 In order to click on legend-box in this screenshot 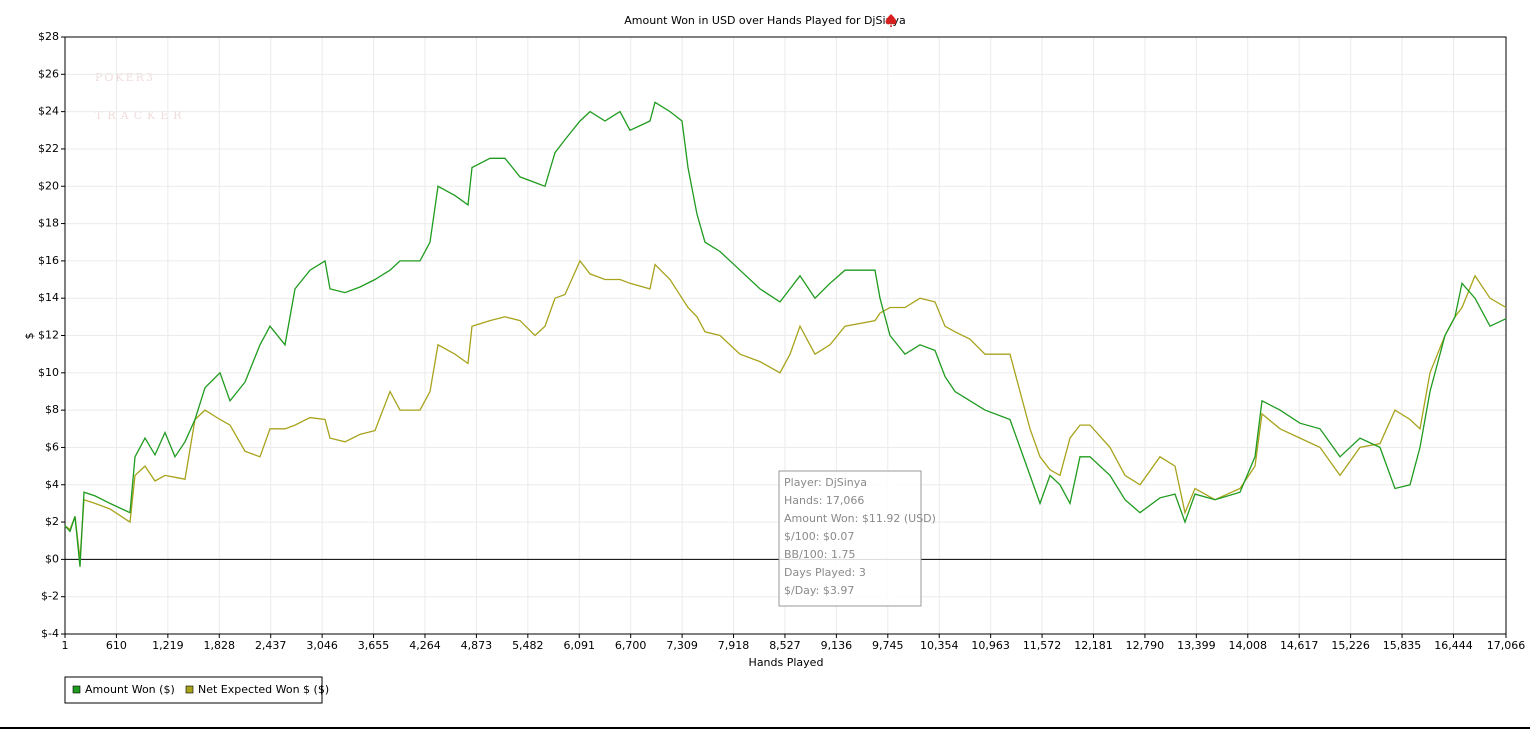, I will do `click(193, 690)`.